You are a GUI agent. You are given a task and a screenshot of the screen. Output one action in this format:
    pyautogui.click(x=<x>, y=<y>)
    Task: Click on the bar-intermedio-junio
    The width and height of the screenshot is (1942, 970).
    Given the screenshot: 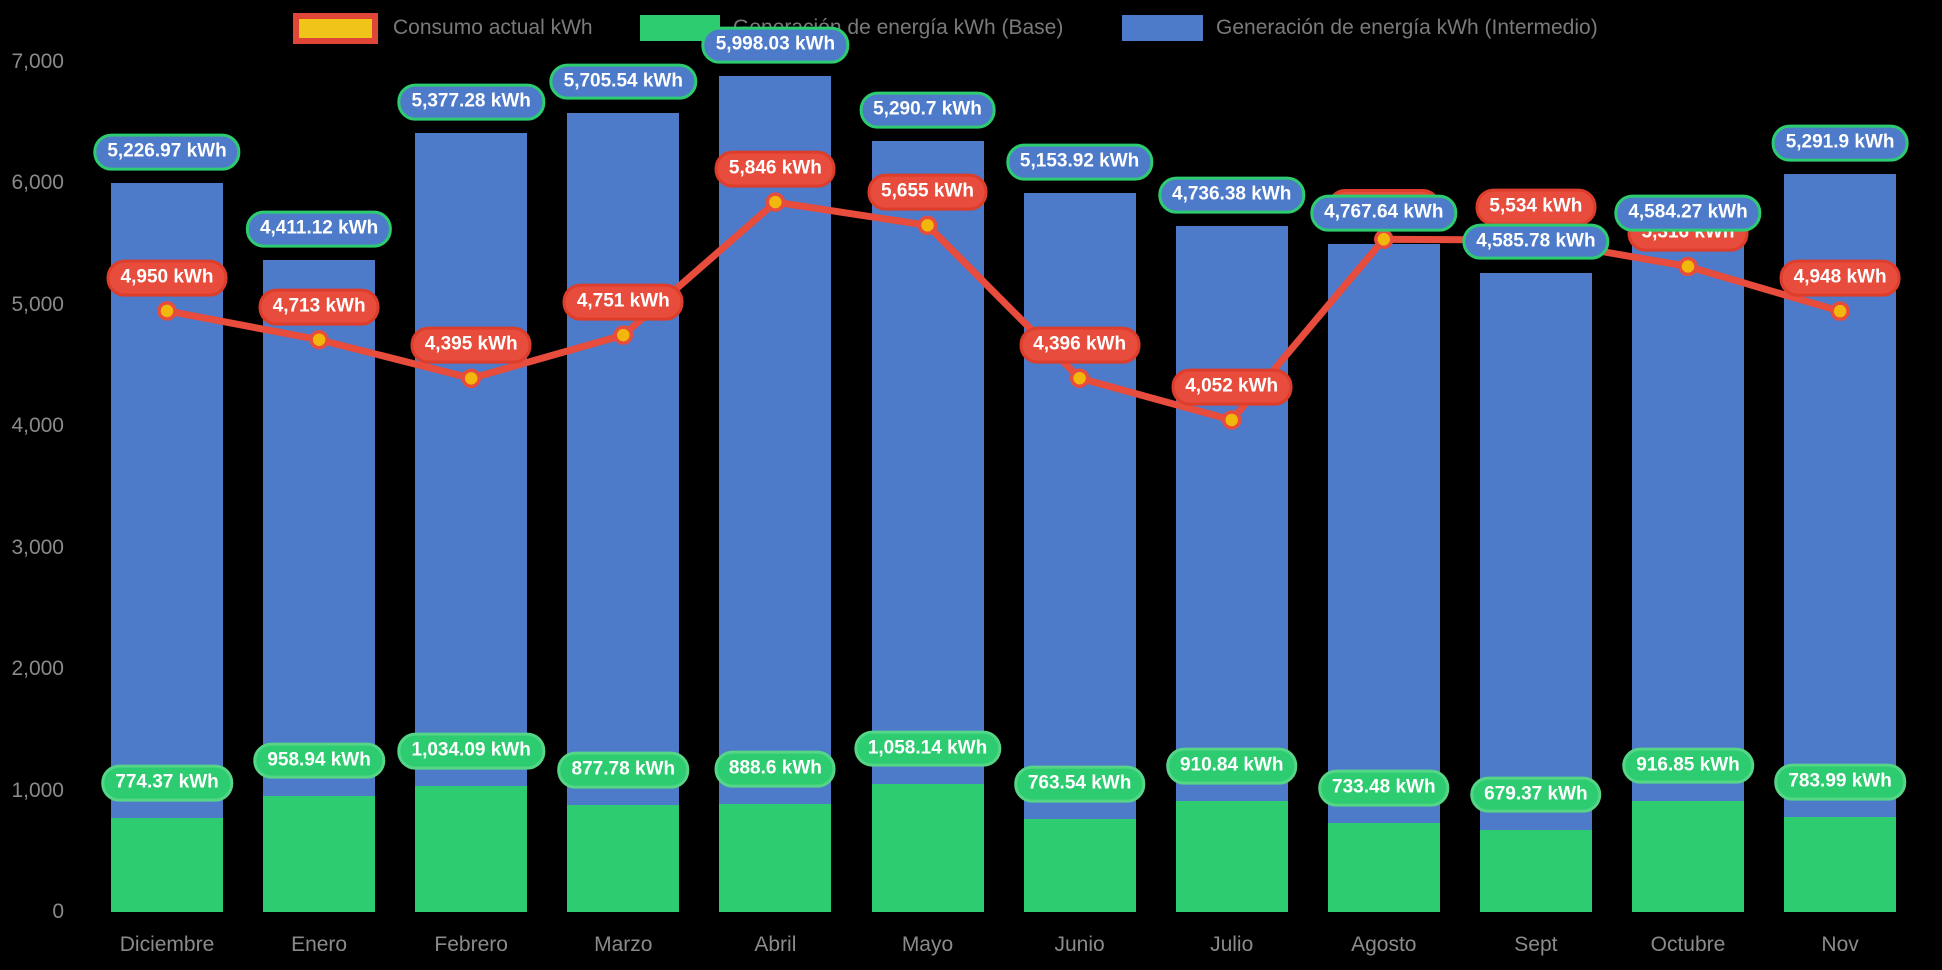 What is the action you would take?
    pyautogui.click(x=1079, y=506)
    